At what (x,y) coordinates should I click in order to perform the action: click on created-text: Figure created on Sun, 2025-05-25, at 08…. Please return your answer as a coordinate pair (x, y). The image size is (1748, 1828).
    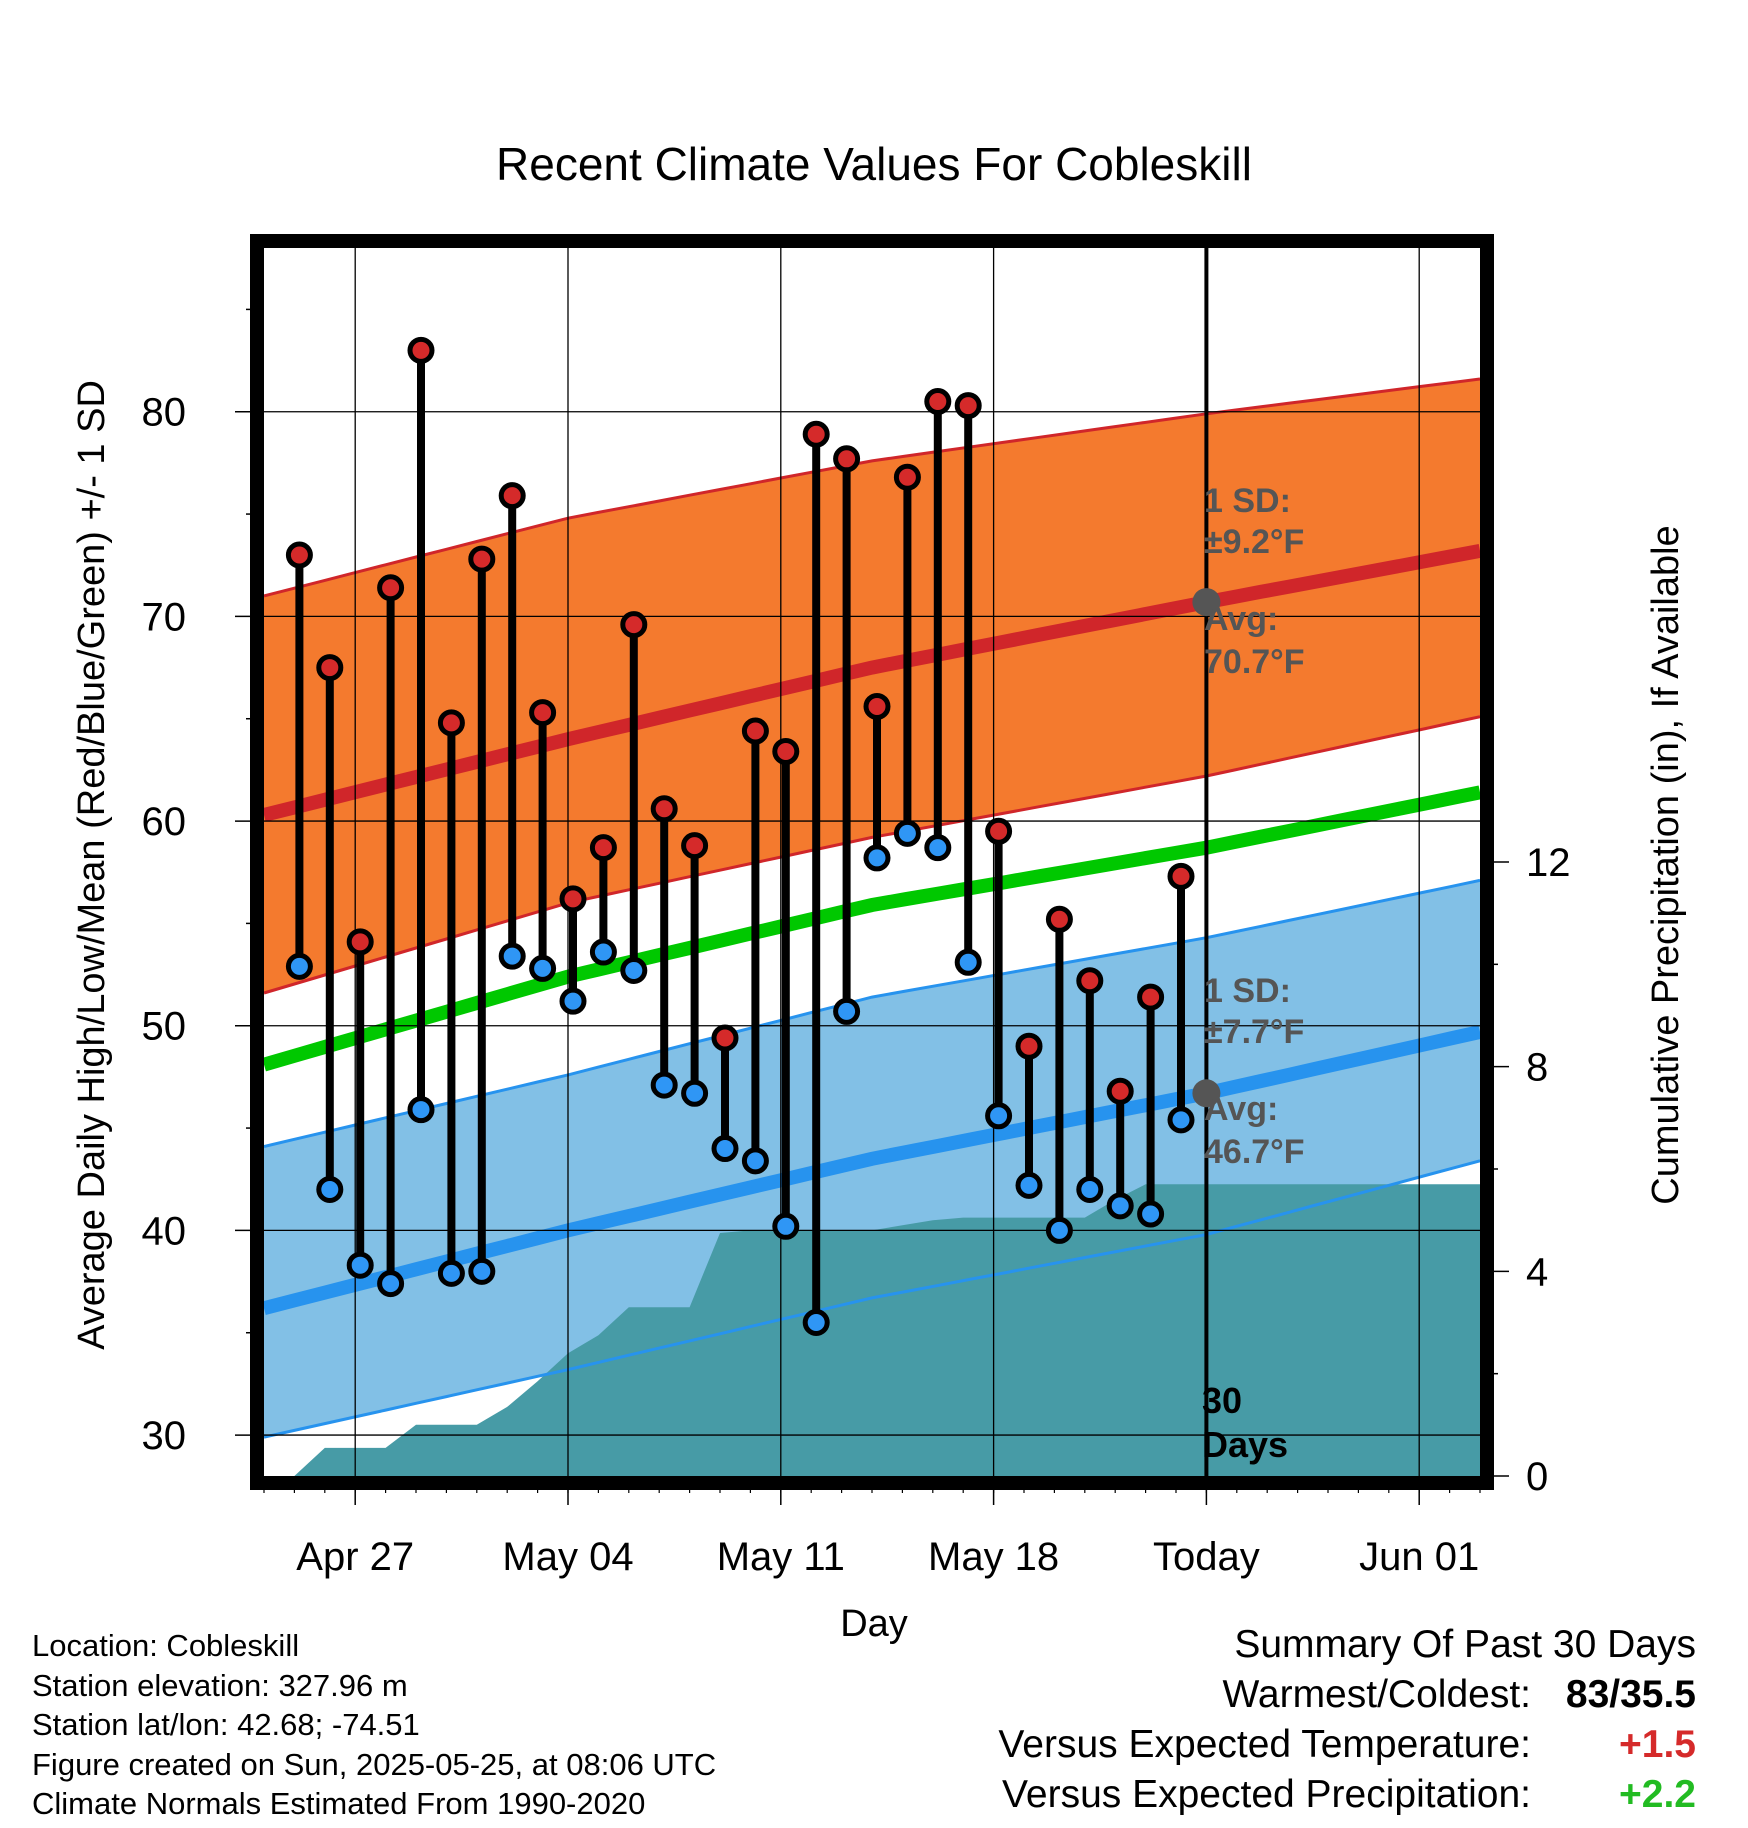
    Looking at the image, I should click on (374, 1764).